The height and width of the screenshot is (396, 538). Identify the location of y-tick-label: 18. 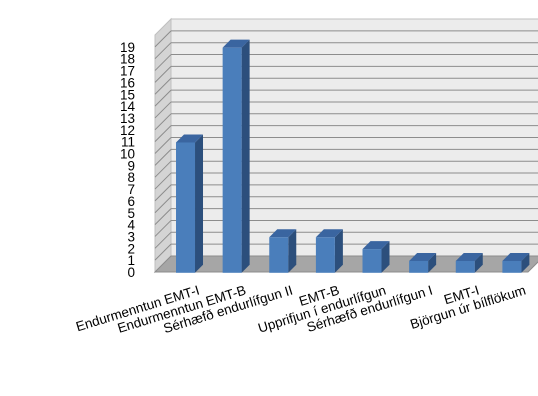
(127, 59).